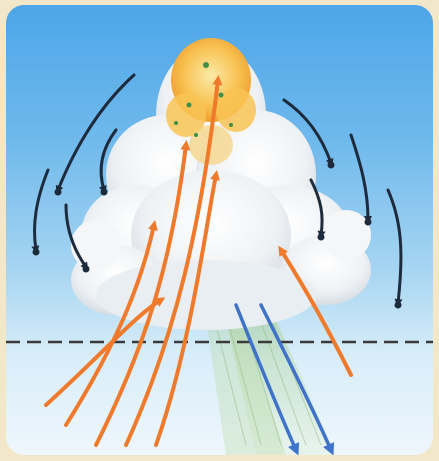 This screenshot has width=439, height=461. Describe the element at coordinates (211, 101) in the screenshot. I see `cloud-top-glow` at that location.